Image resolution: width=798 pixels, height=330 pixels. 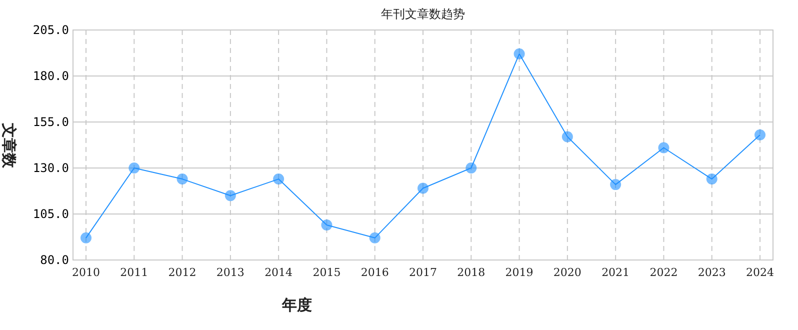 I want to click on x-tick-label: 2012, so click(x=182, y=272).